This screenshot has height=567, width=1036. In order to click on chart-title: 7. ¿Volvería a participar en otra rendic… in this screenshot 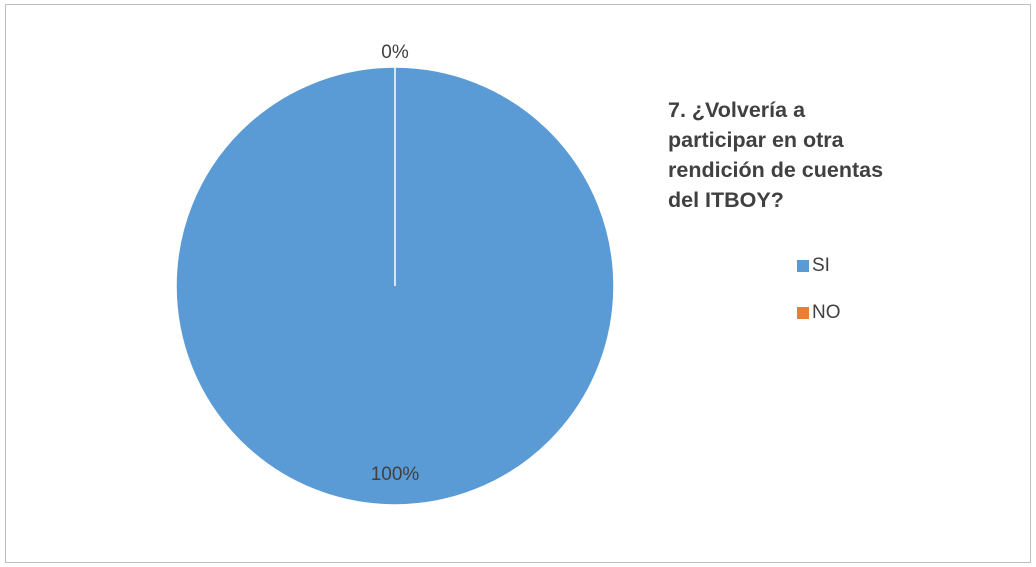, I will do `click(776, 155)`.